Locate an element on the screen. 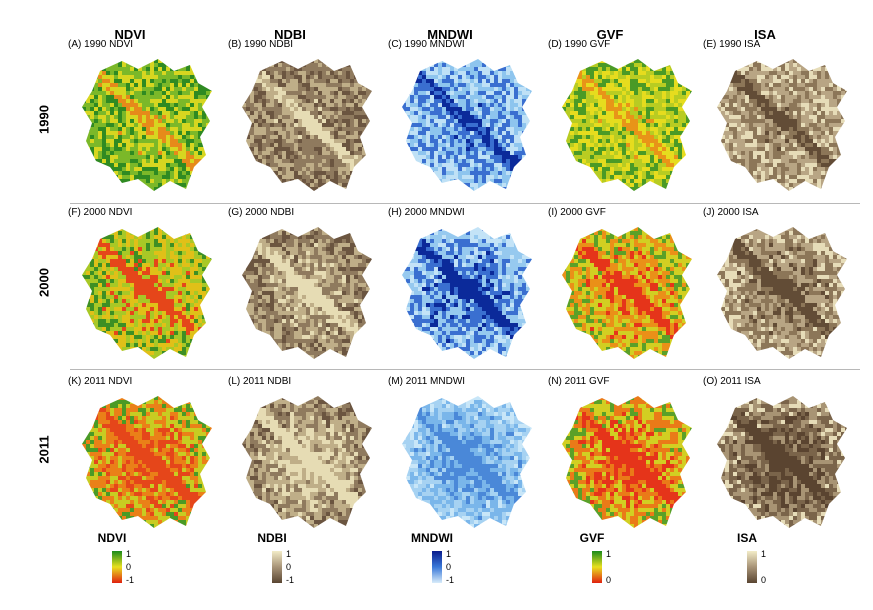  panel-label: (N) 2011 GVF is located at coordinates (579, 381).